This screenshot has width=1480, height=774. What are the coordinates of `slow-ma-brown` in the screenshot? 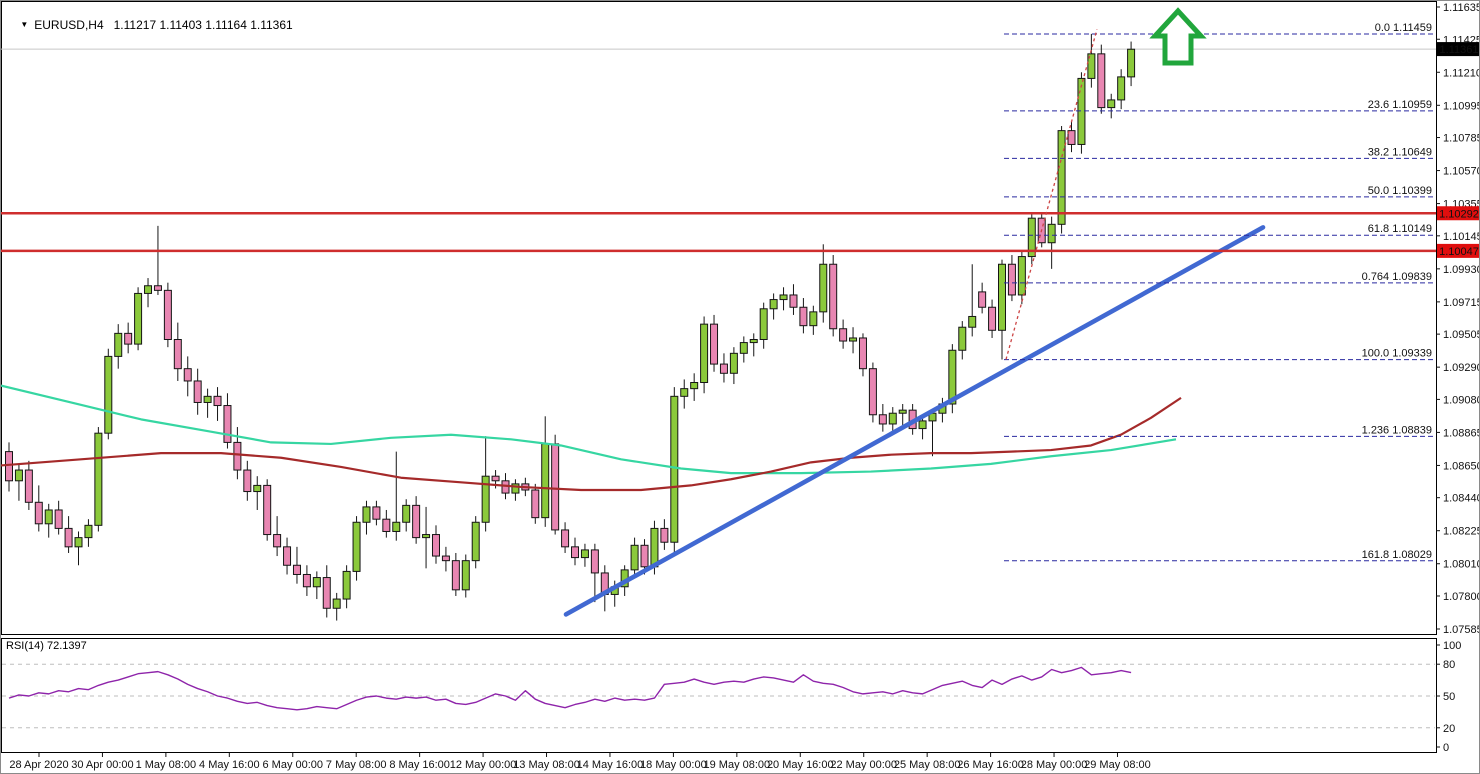 It's located at (591, 444).